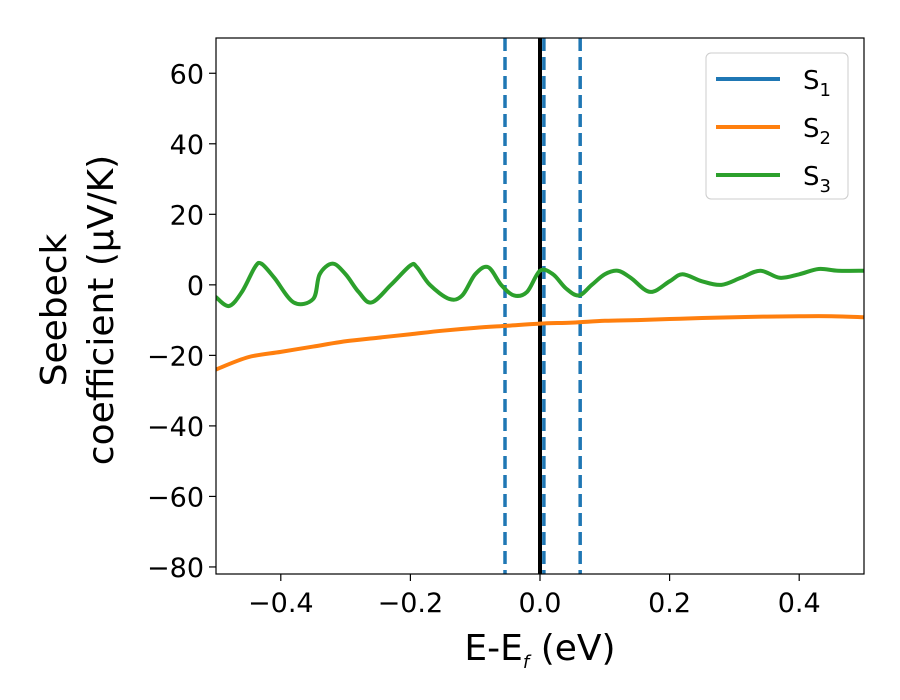  Describe the element at coordinates (175, 568) in the screenshot. I see `y-tick-label: −80` at that location.